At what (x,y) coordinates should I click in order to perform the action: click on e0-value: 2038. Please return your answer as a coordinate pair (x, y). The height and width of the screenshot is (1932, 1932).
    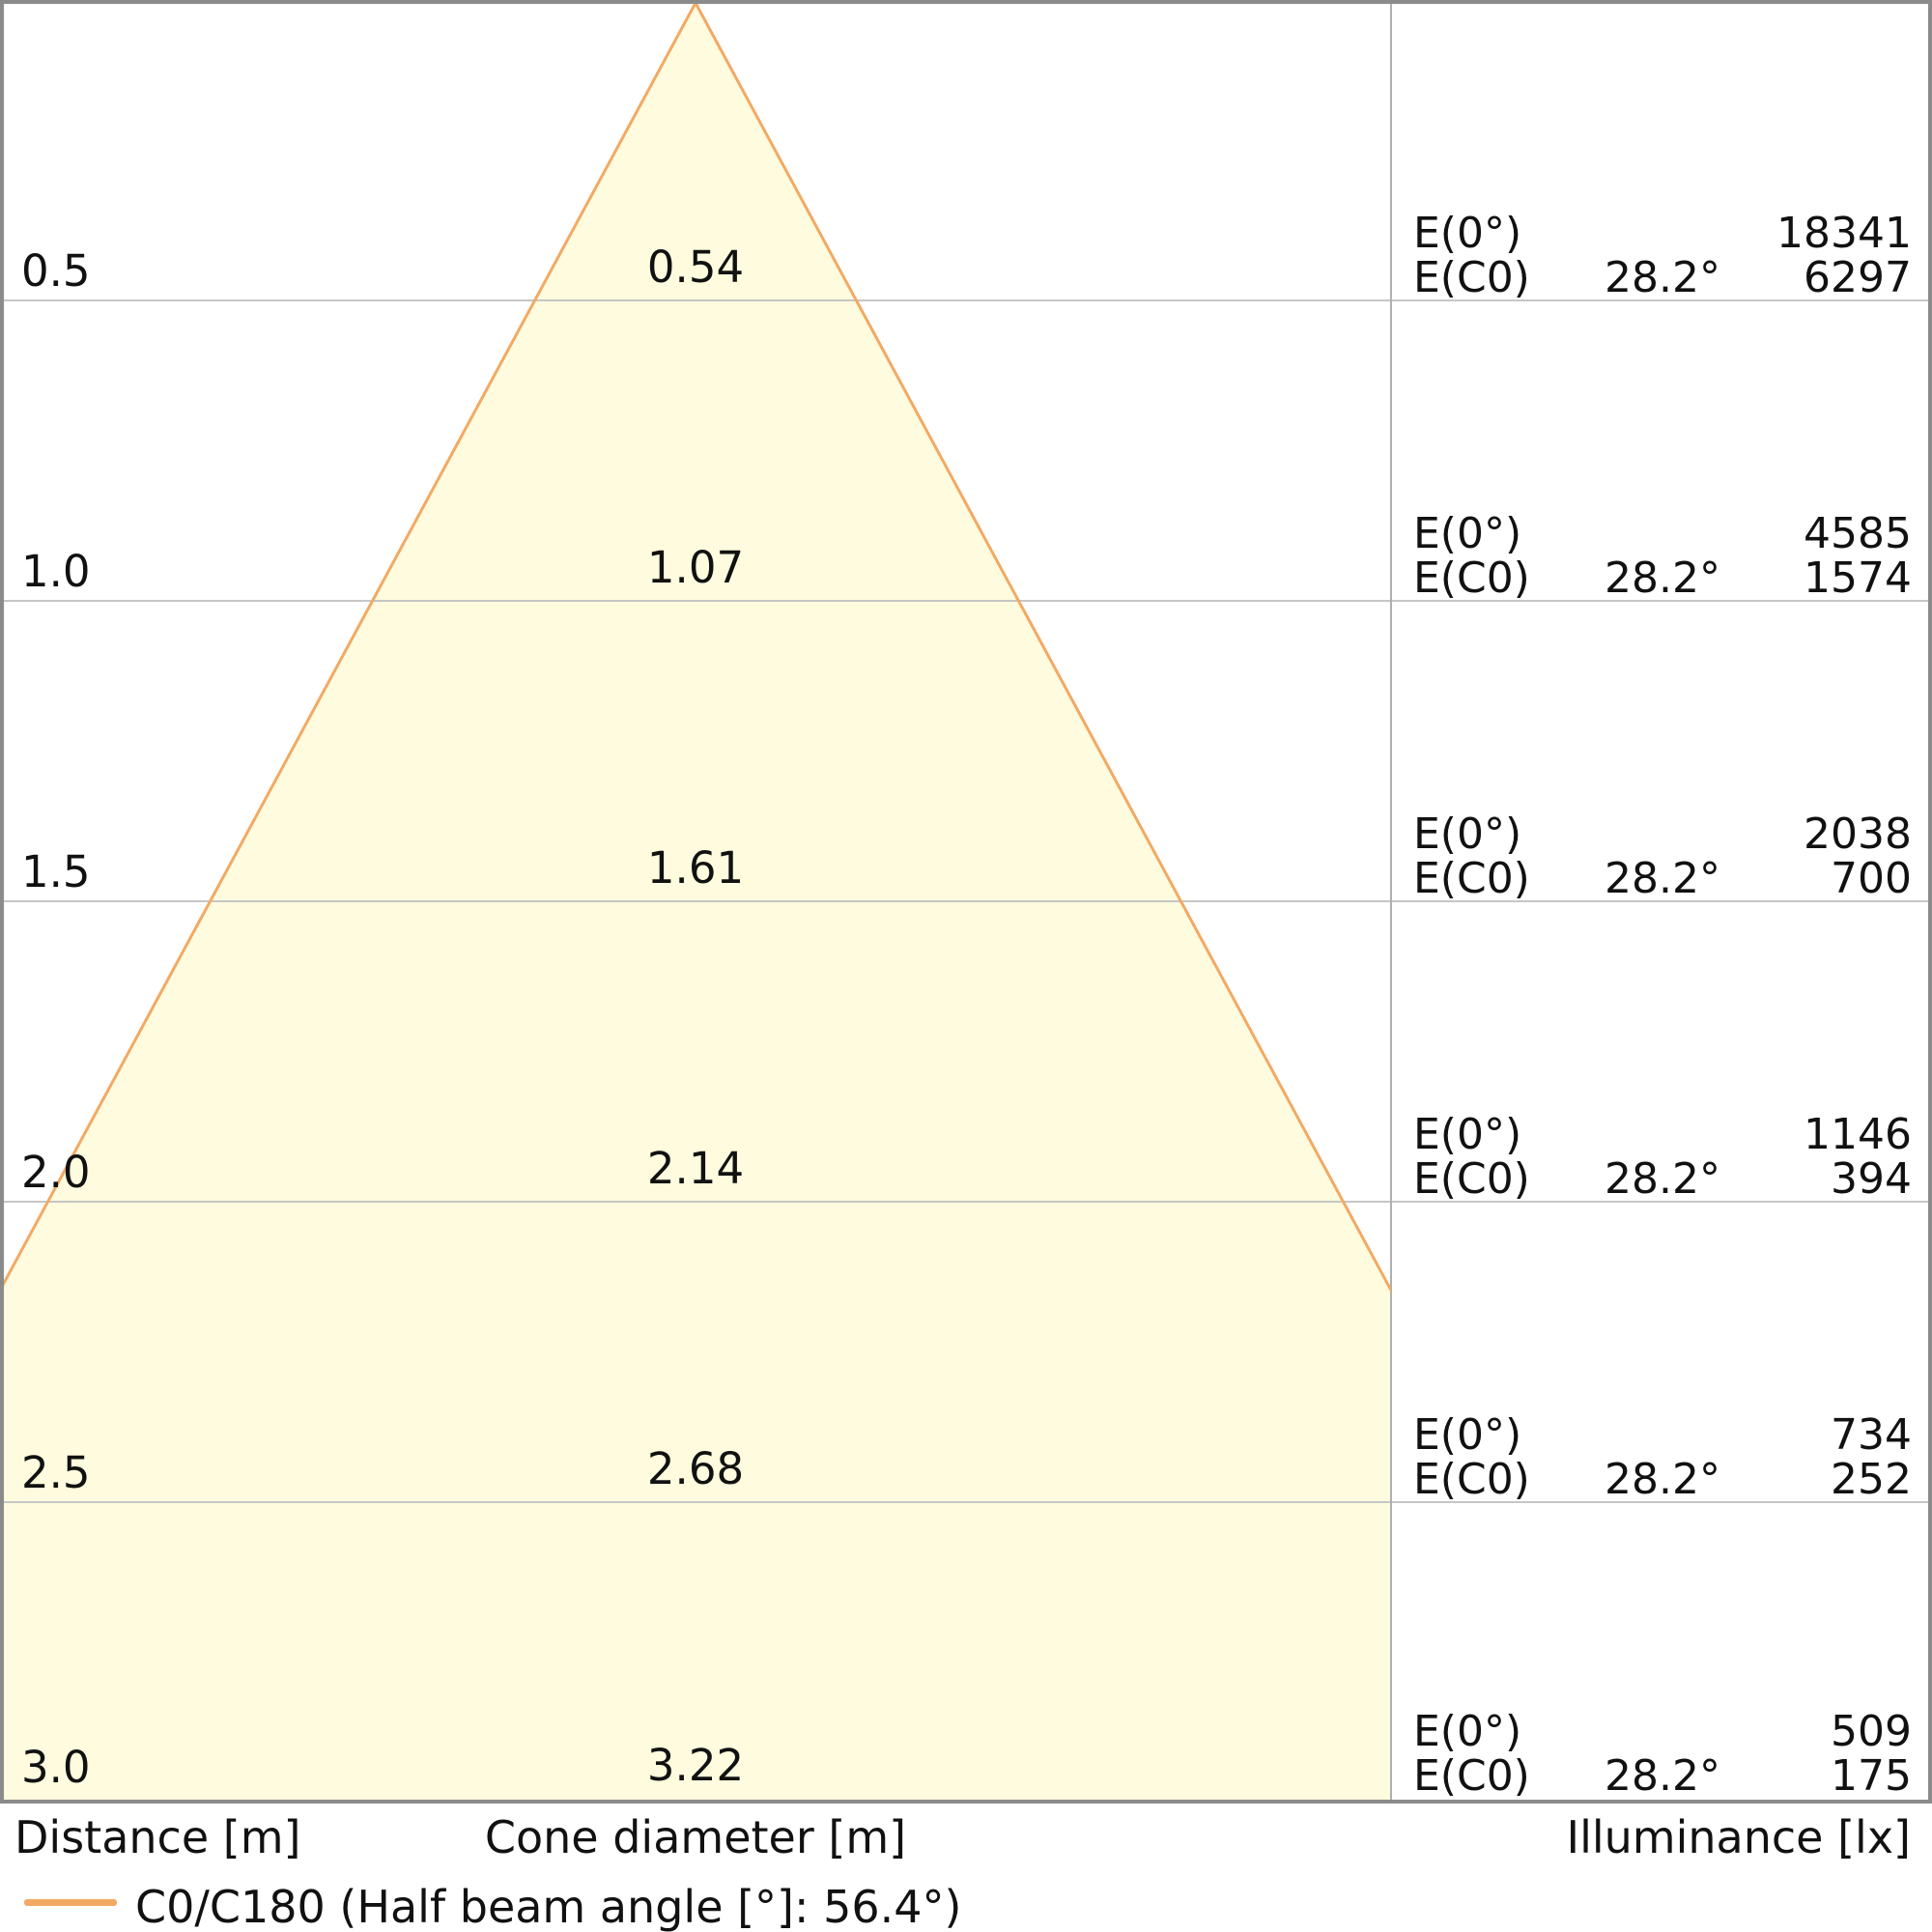
    Looking at the image, I should click on (1858, 834).